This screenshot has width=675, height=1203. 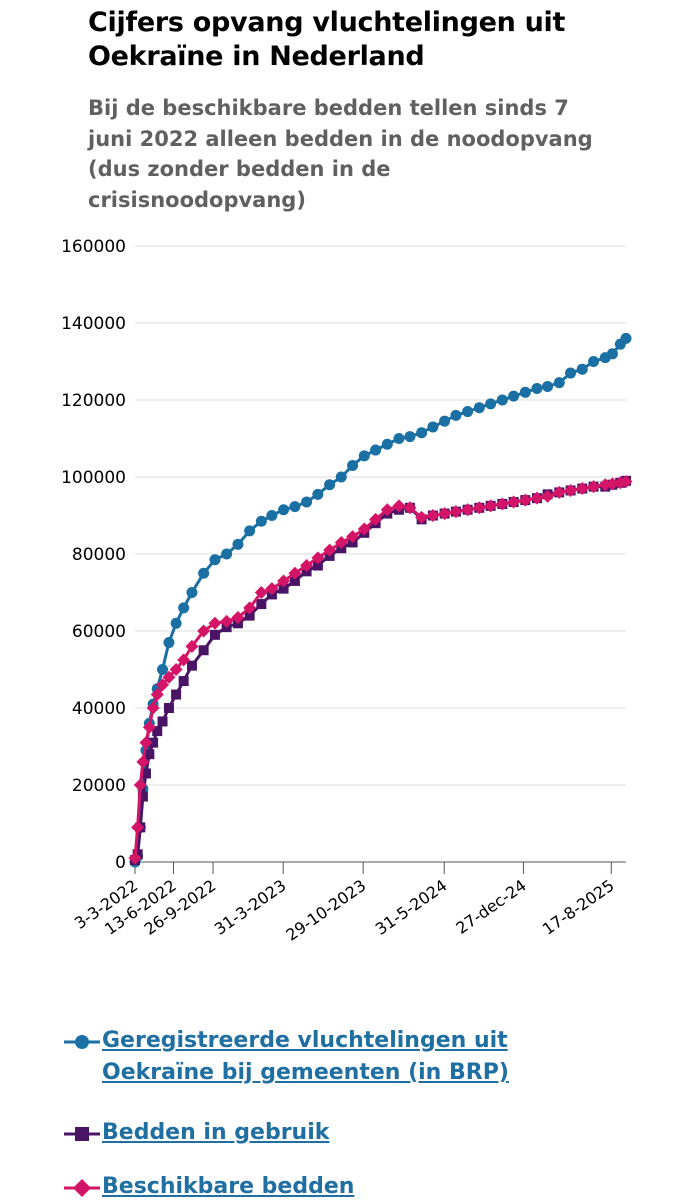 What do you see at coordinates (93, 478) in the screenshot?
I see `y-tick-label: 100000` at bounding box center [93, 478].